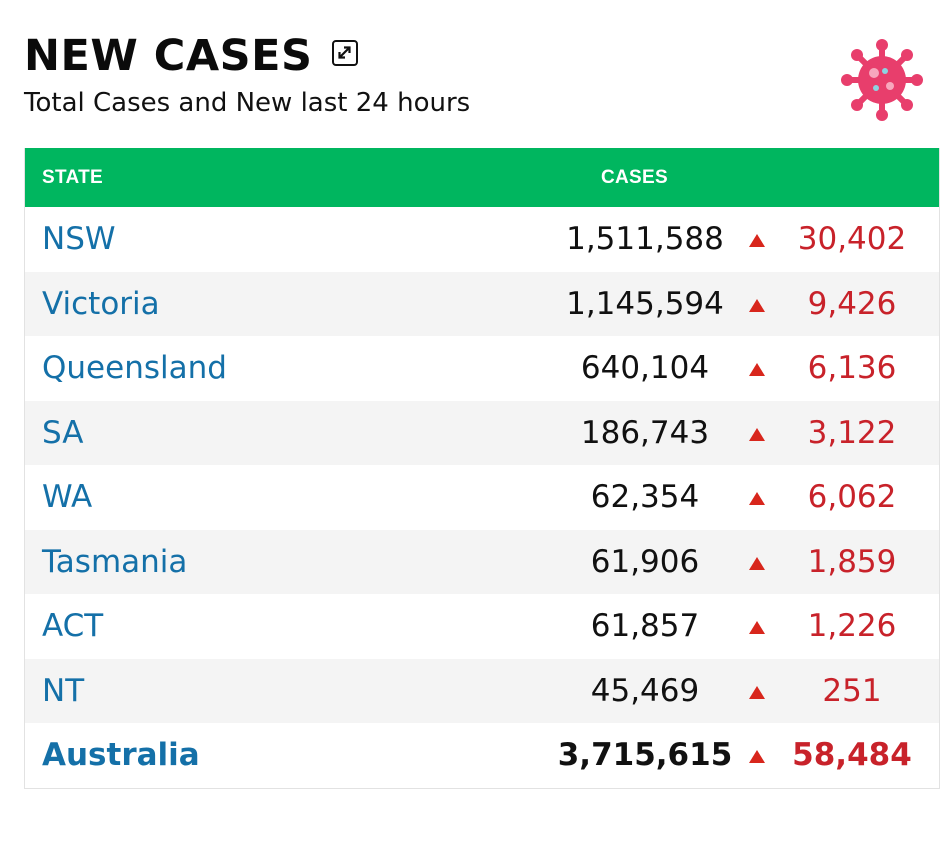 This screenshot has width=940, height=855. Describe the element at coordinates (482, 561) in the screenshot. I see `table-row: Tasmania 61,906 1,859` at that location.